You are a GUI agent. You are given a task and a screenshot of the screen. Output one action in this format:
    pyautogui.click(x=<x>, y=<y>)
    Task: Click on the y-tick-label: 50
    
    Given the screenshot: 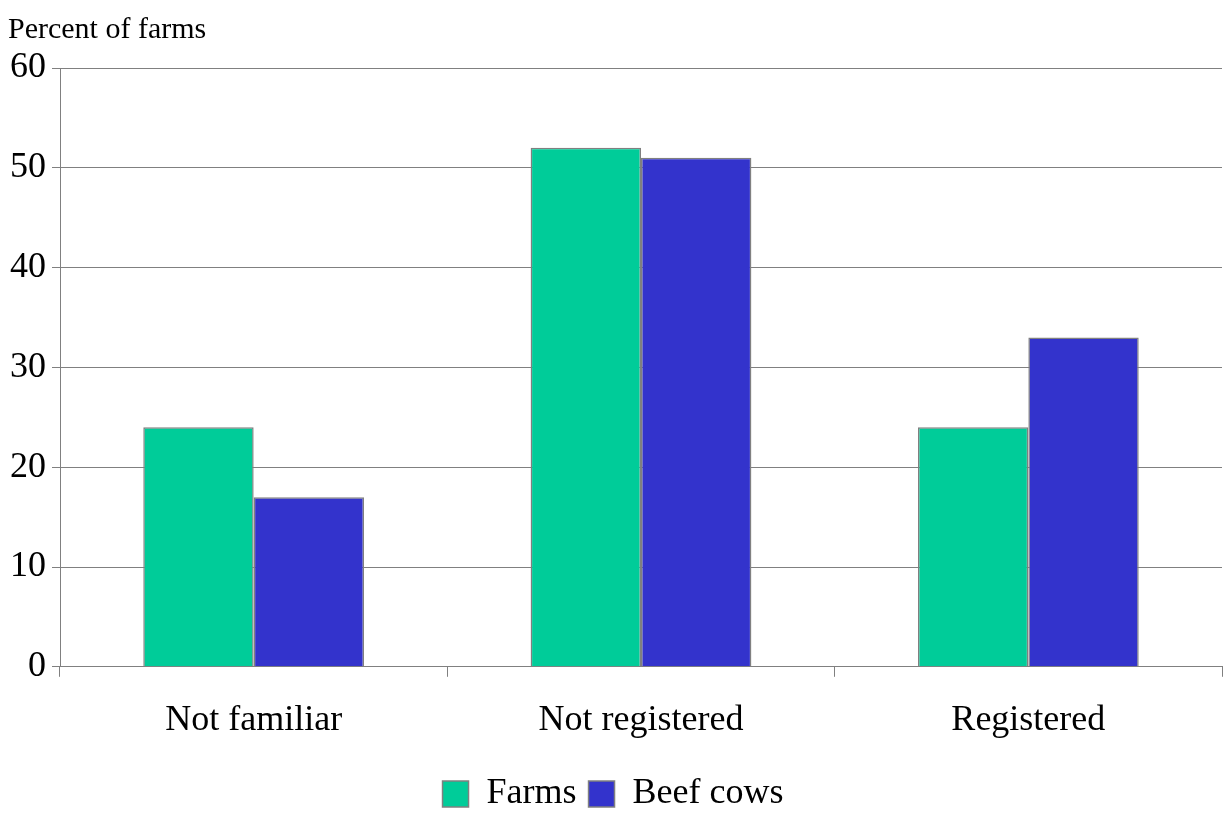 What is the action you would take?
    pyautogui.click(x=28, y=165)
    